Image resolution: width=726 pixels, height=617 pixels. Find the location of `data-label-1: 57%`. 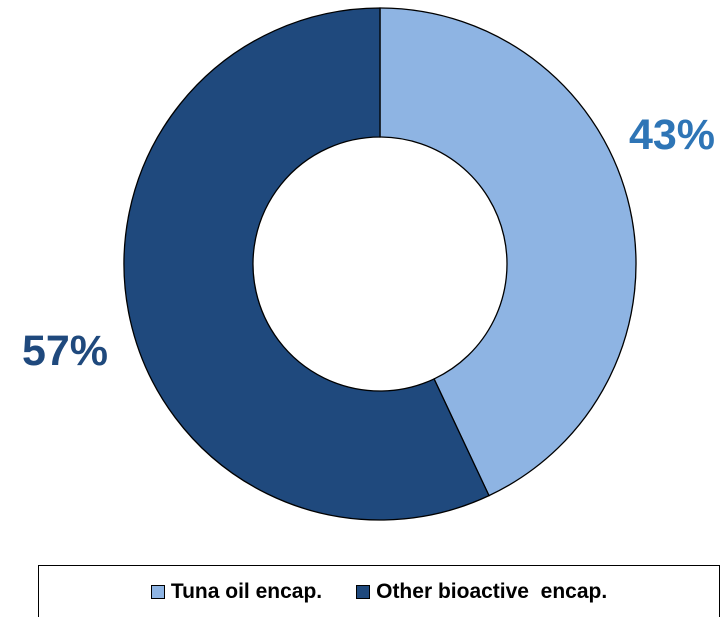

data-label-1: 57% is located at coordinates (65, 351).